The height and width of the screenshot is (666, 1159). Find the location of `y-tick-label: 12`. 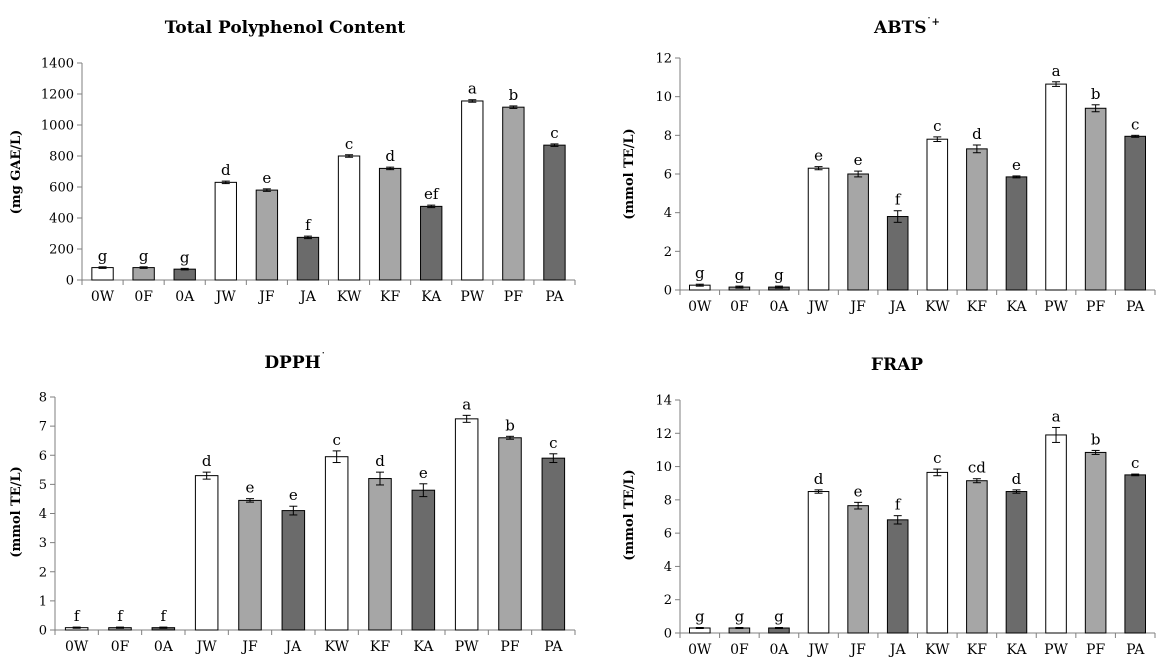

y-tick-label: 12 is located at coordinates (663, 59).